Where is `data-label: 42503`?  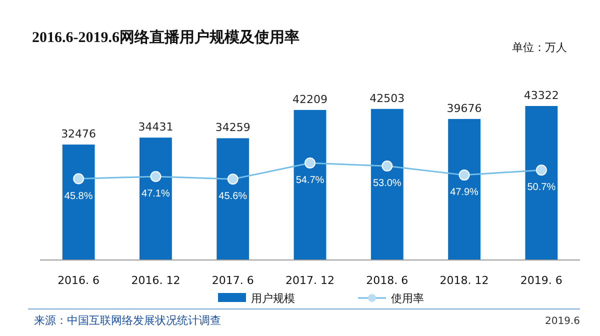
data-label: 42503 is located at coordinates (387, 98).